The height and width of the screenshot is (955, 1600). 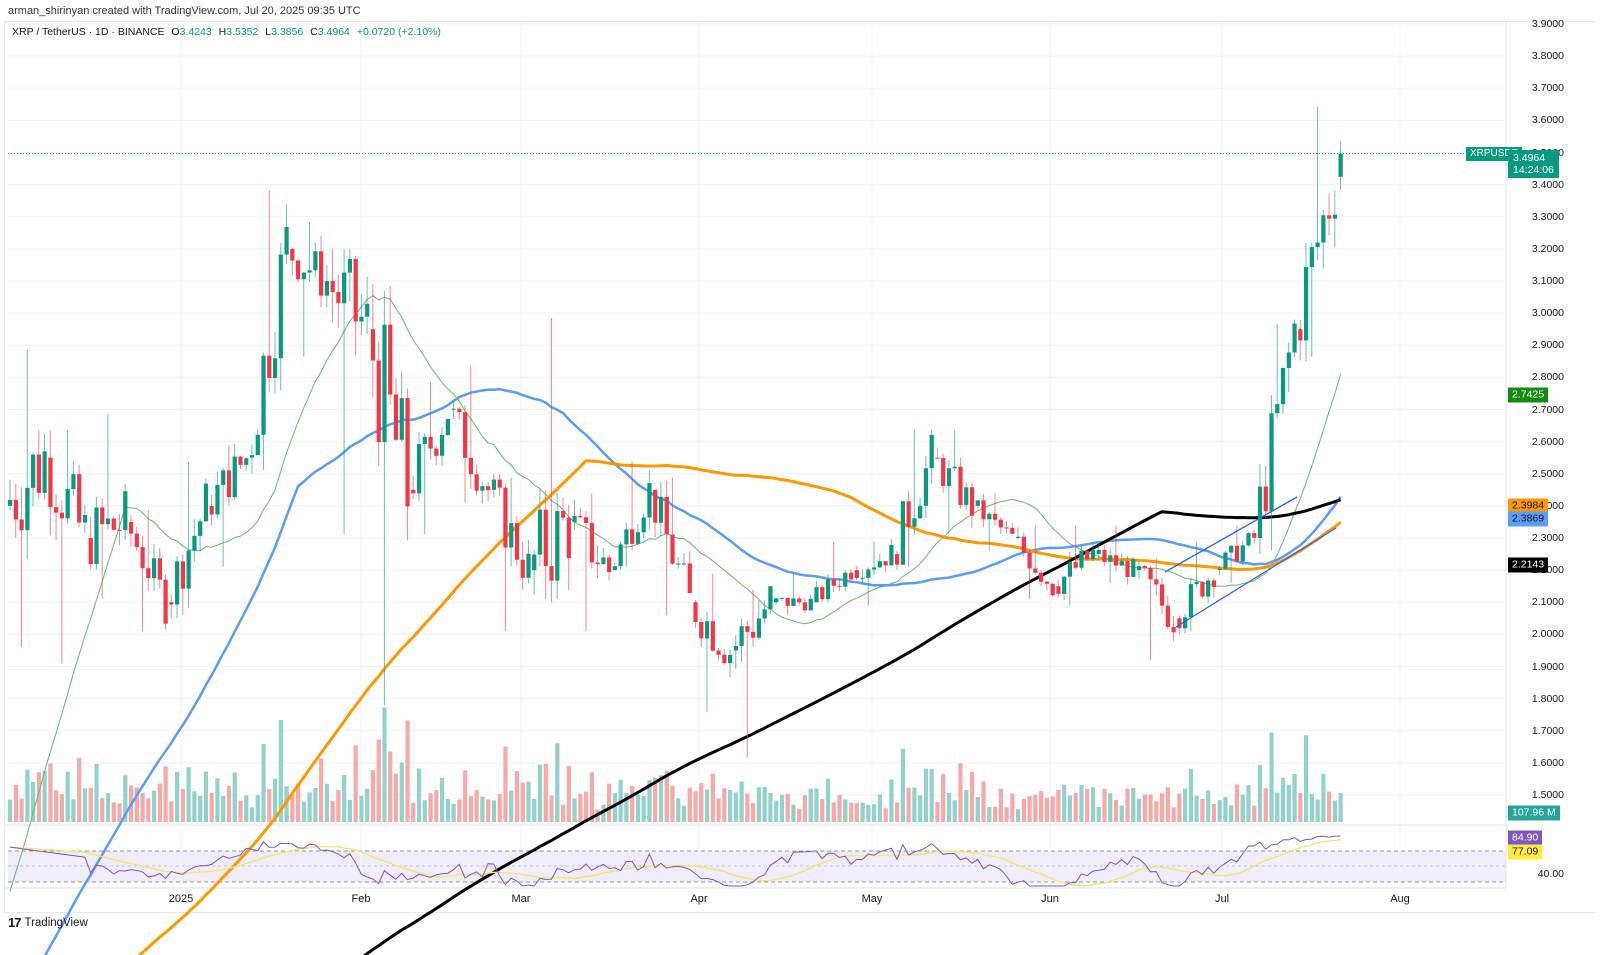 I want to click on price-tick-label: 3.6000, so click(x=1547, y=120).